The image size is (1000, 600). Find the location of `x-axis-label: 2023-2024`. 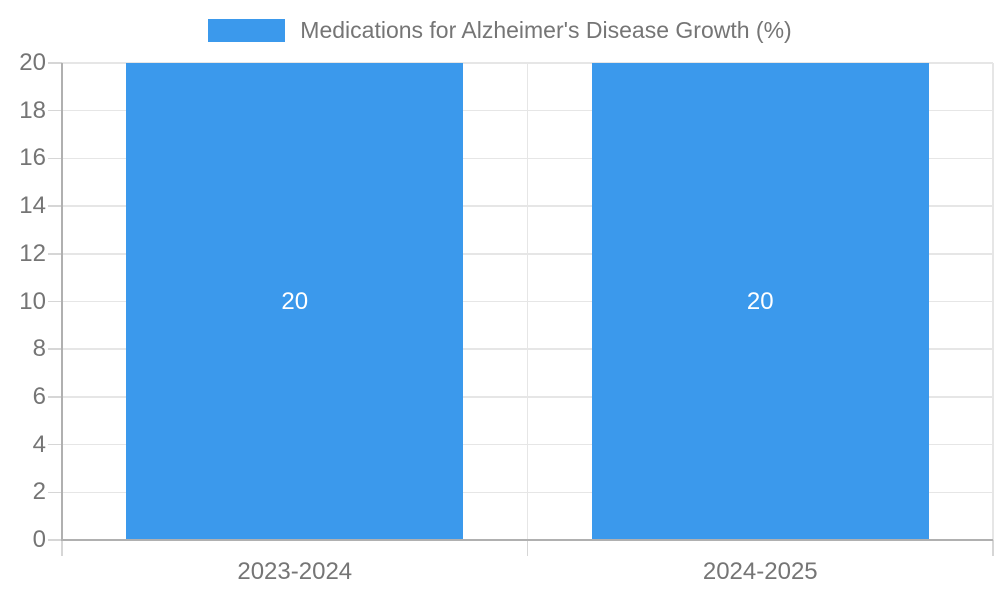

x-axis-label: 2023-2024 is located at coordinates (295, 571).